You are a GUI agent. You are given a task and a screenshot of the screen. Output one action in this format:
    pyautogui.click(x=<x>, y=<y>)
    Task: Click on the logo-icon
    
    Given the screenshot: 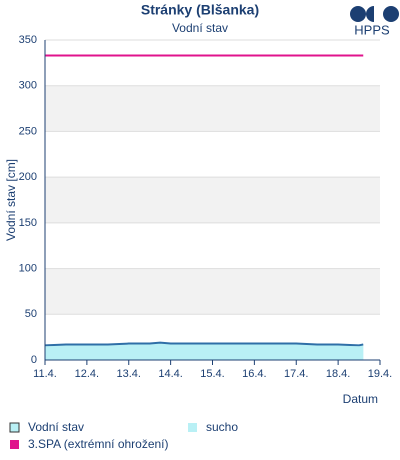 What is the action you would take?
    pyautogui.click(x=374, y=14)
    